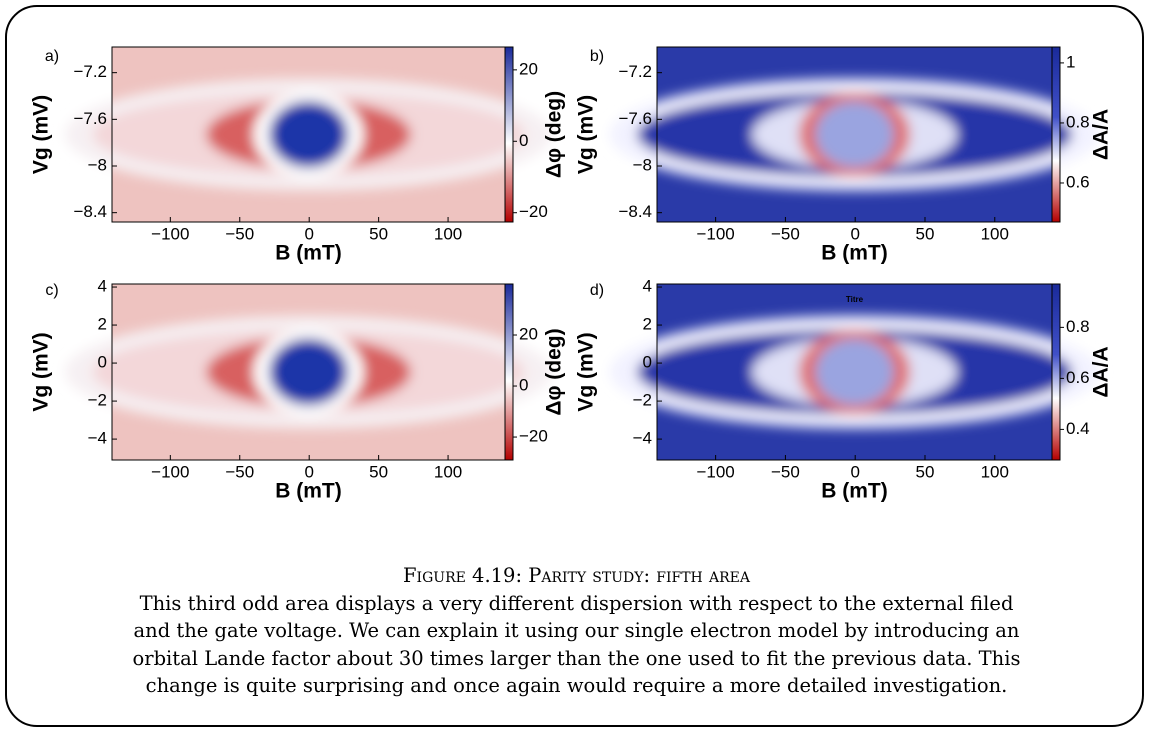  I want to click on plot-title: Titre, so click(855, 299).